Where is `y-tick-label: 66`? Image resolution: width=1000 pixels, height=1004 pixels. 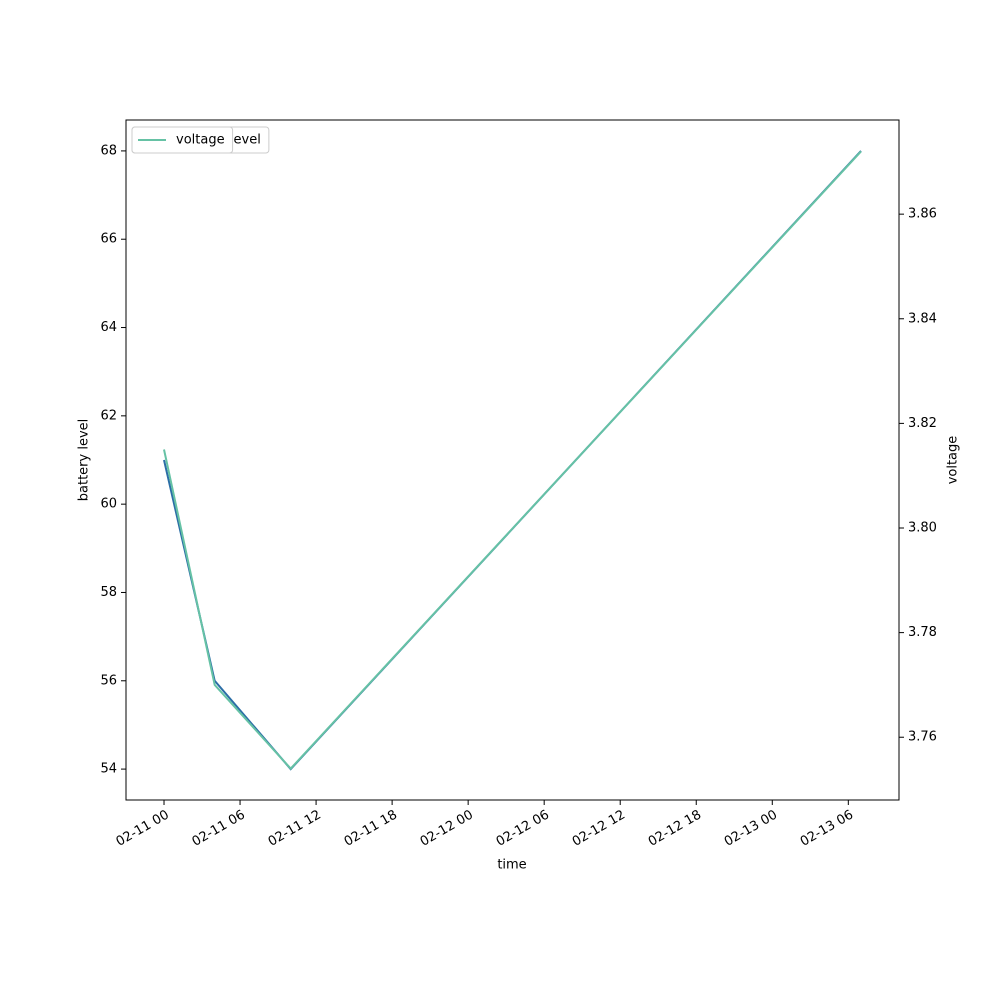
y-tick-label: 66 is located at coordinates (108, 239).